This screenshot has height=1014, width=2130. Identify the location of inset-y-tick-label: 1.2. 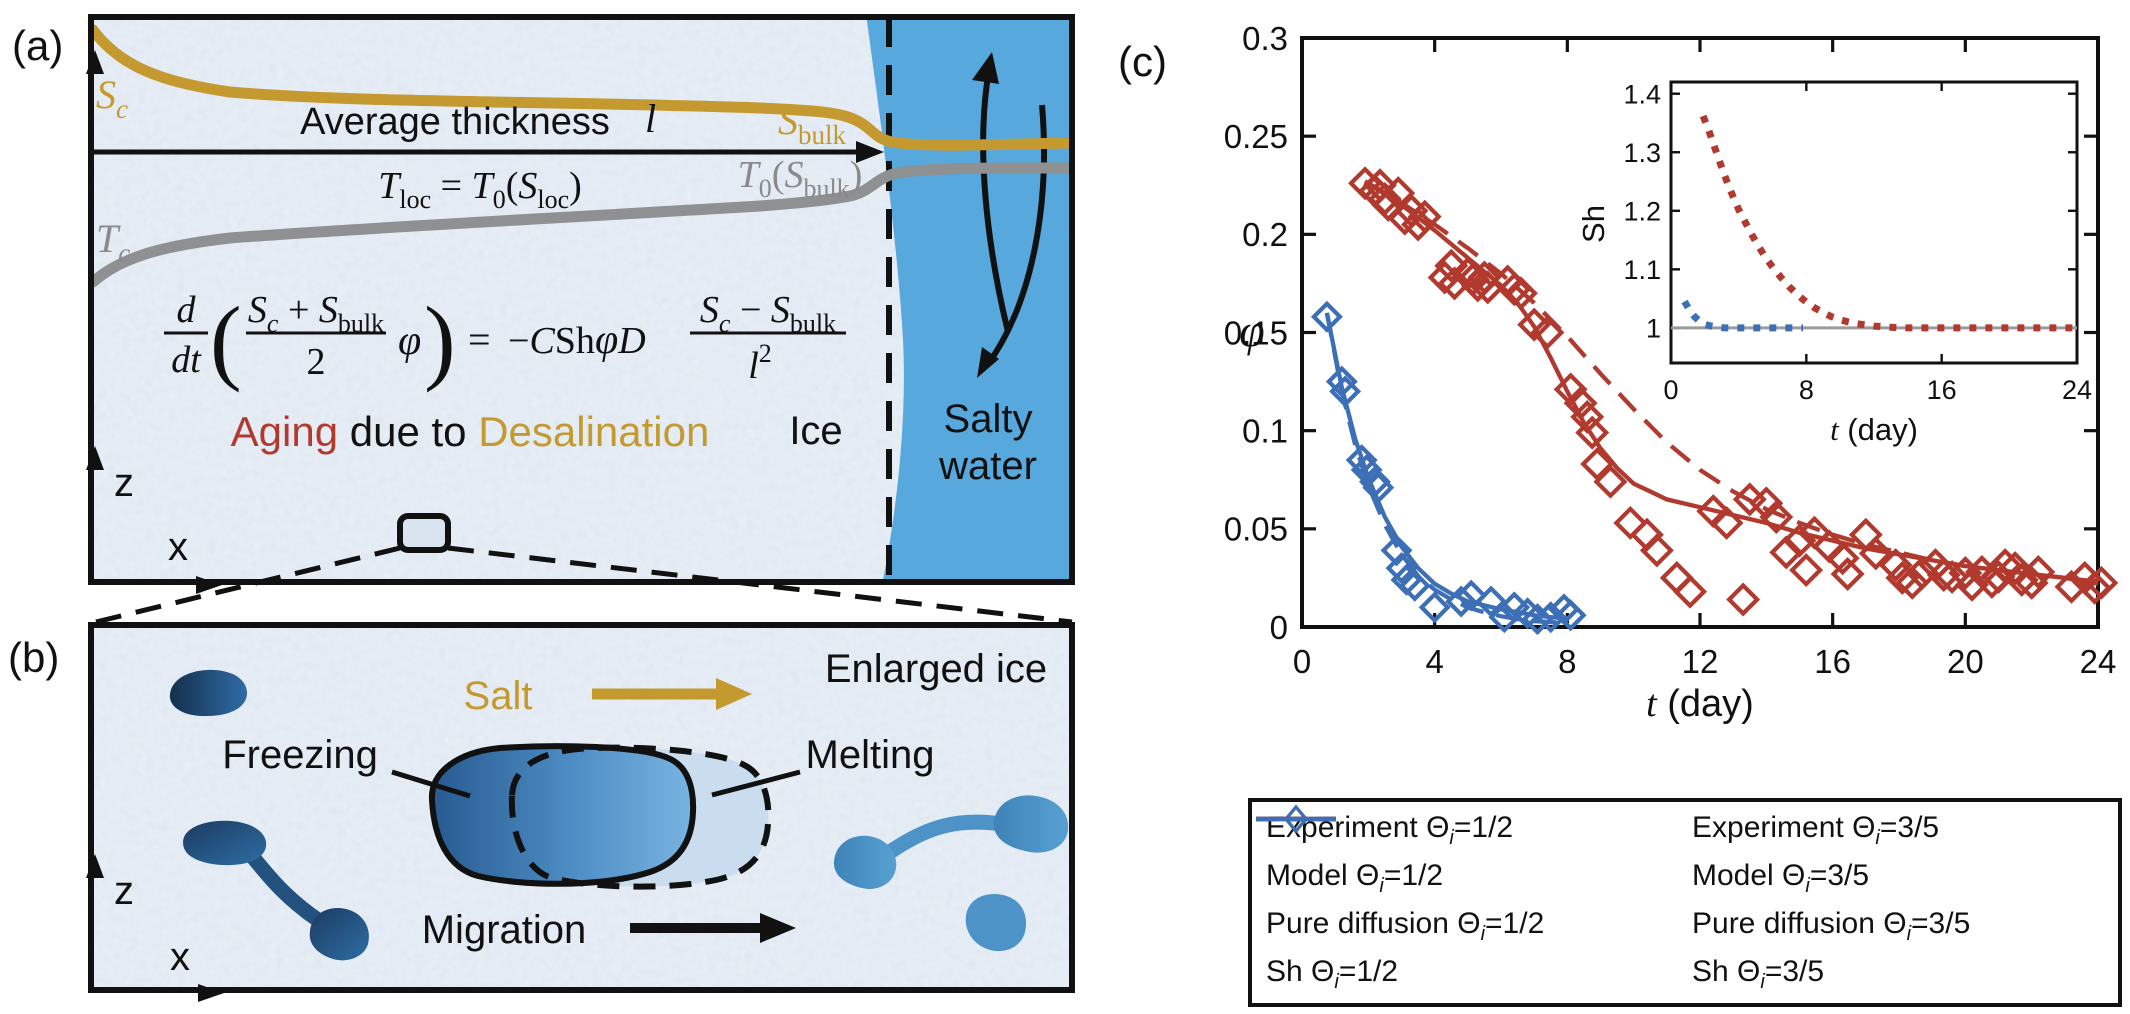
(1642, 212).